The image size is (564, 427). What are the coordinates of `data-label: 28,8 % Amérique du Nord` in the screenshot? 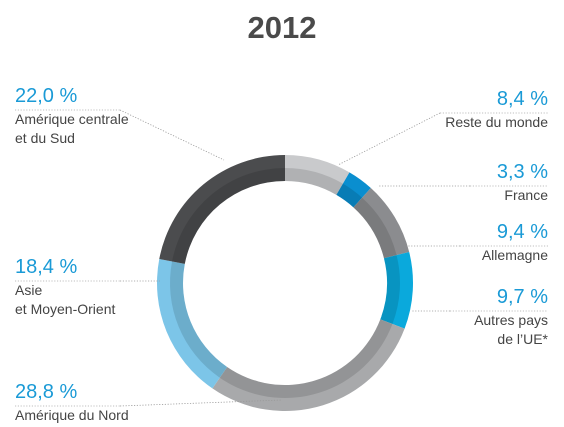 It's located at (135, 402).